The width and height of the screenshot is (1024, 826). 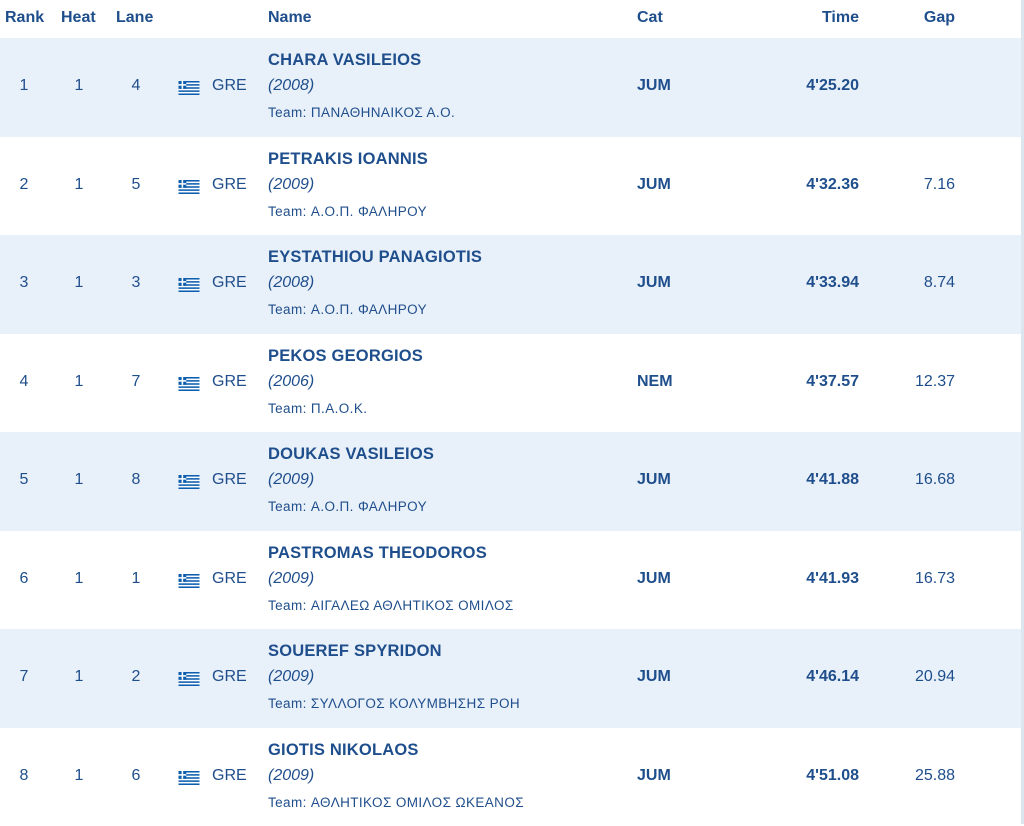 I want to click on rank-cell: 8, so click(x=24, y=776).